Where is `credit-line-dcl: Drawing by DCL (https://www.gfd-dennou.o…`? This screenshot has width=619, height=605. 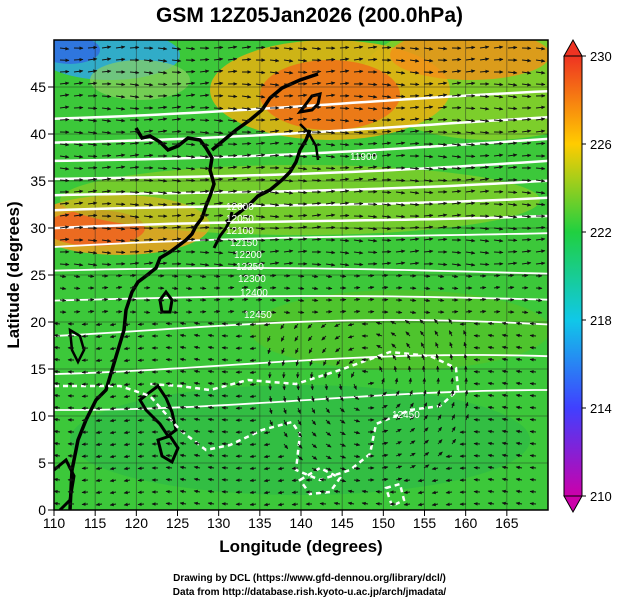
credit-line-dcl: Drawing by DCL (https://www.gfd-dennou.o… is located at coordinates (309, 578).